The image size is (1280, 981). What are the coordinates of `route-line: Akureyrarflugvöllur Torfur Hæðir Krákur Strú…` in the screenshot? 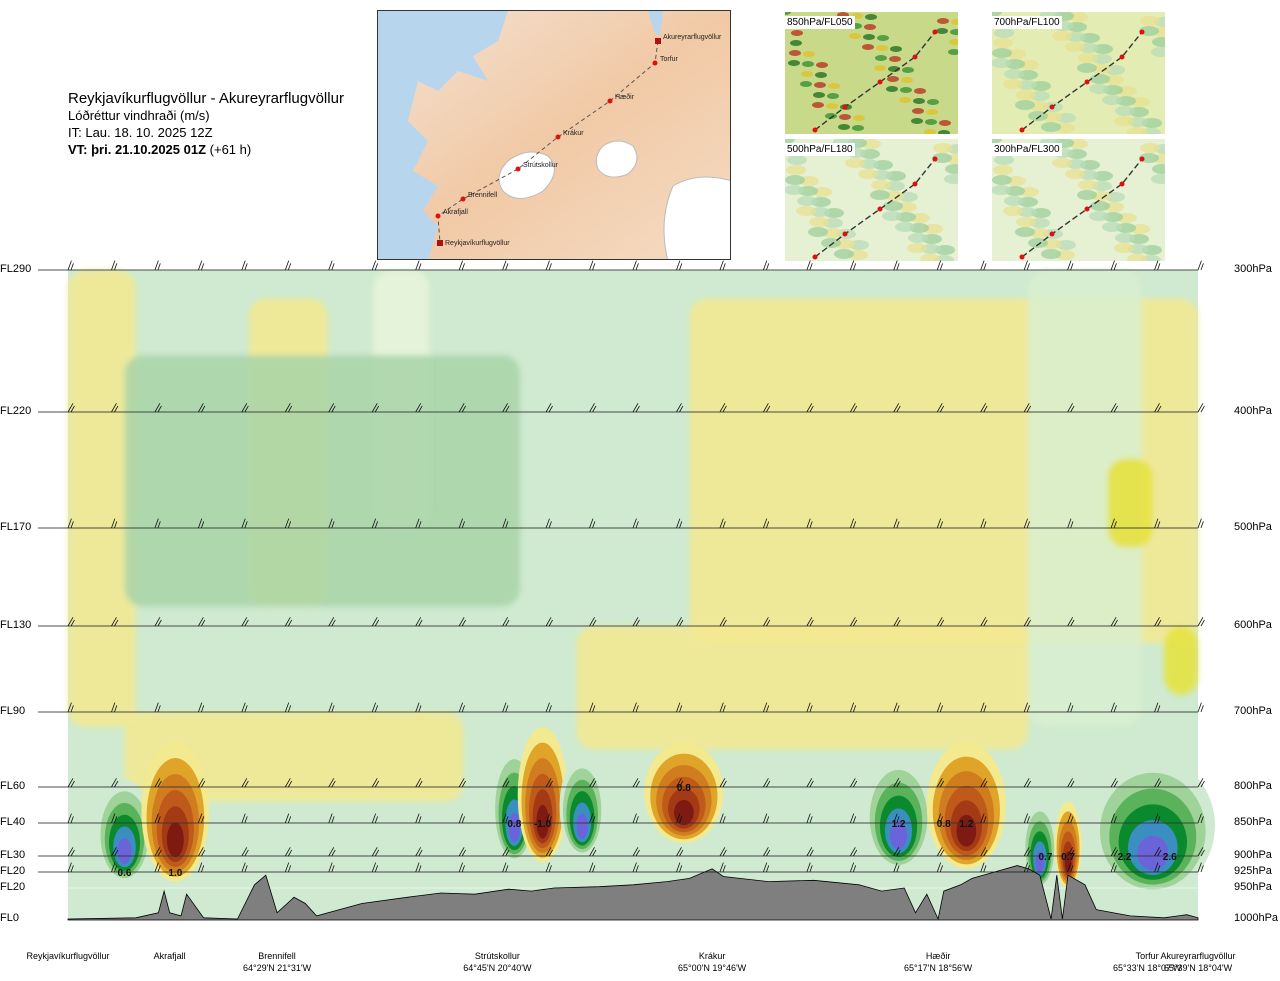 It's located at (578, 140).